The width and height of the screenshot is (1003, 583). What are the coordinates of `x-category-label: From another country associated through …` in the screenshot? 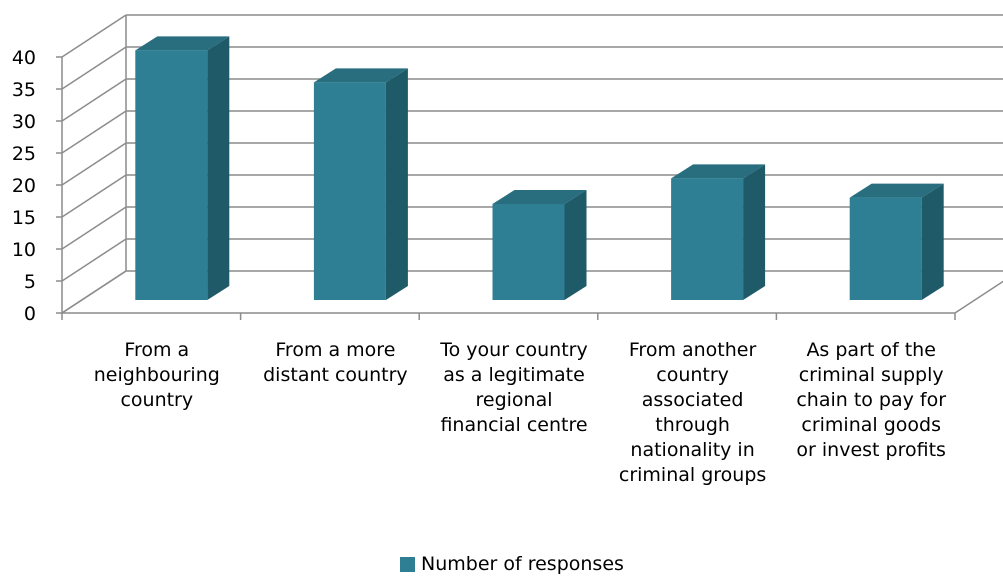 It's located at (692, 412).